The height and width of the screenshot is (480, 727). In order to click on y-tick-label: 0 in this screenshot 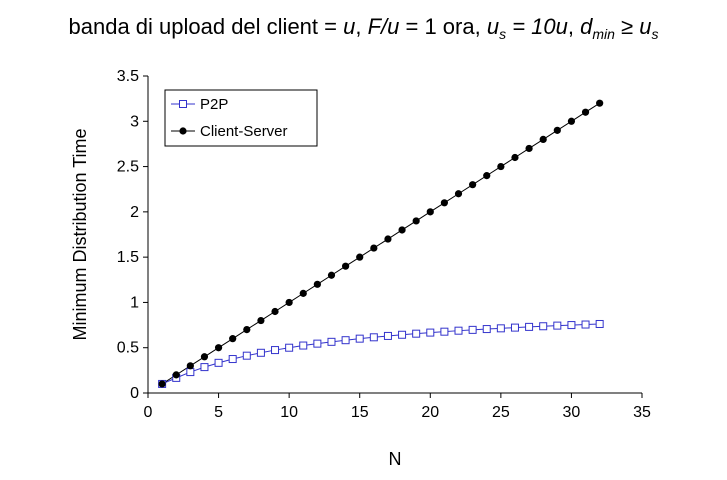, I will do `click(134, 393)`.